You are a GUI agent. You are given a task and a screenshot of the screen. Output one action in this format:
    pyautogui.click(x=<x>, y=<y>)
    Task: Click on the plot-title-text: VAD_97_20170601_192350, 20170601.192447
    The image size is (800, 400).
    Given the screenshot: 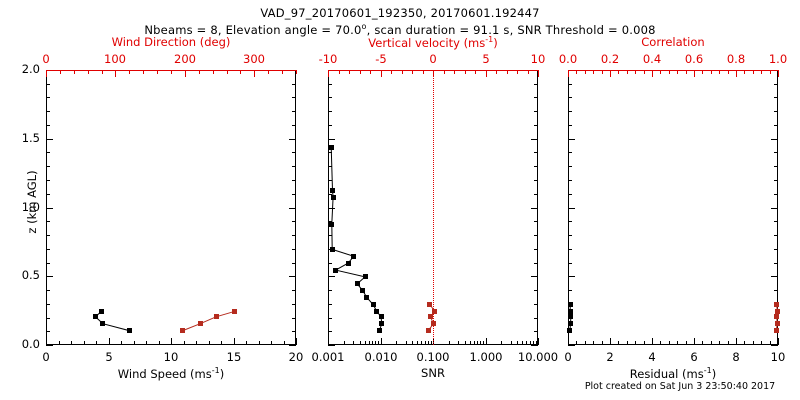 What is the action you would take?
    pyautogui.click(x=400, y=13)
    